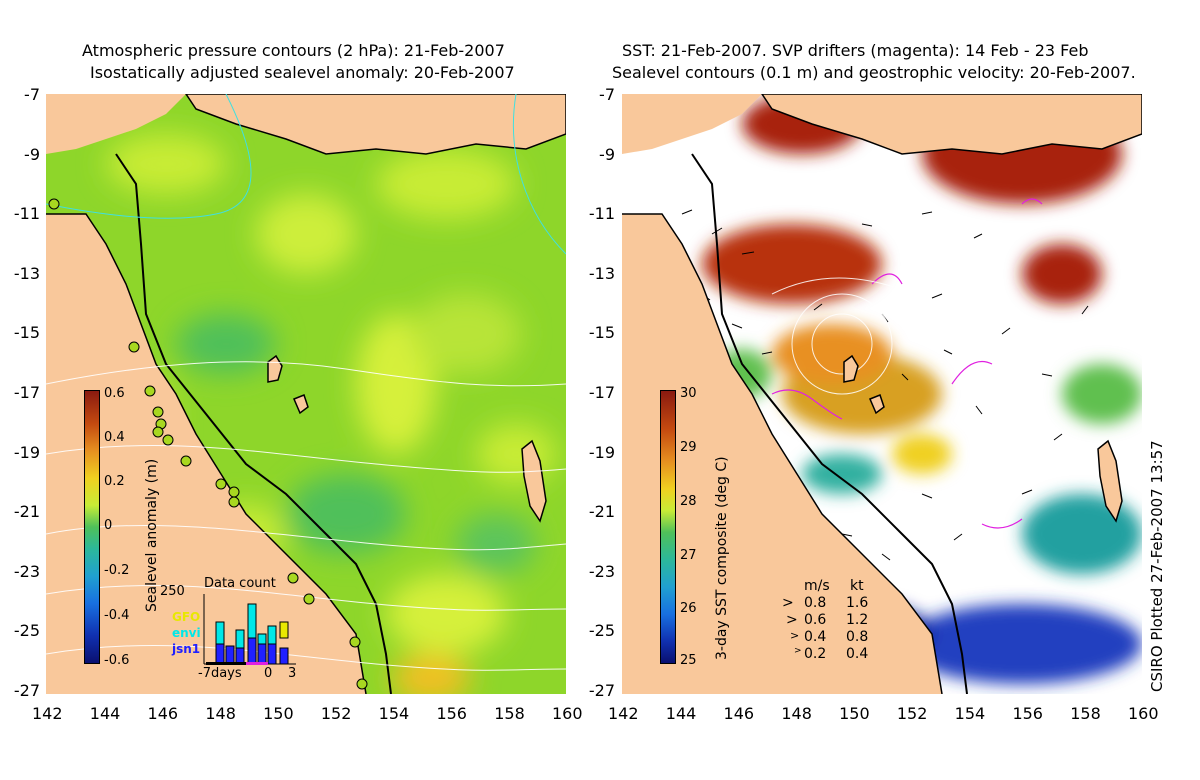 This screenshot has width=1200, height=780. What do you see at coordinates (92, 527) in the screenshot?
I see `left-colorbar` at bounding box center [92, 527].